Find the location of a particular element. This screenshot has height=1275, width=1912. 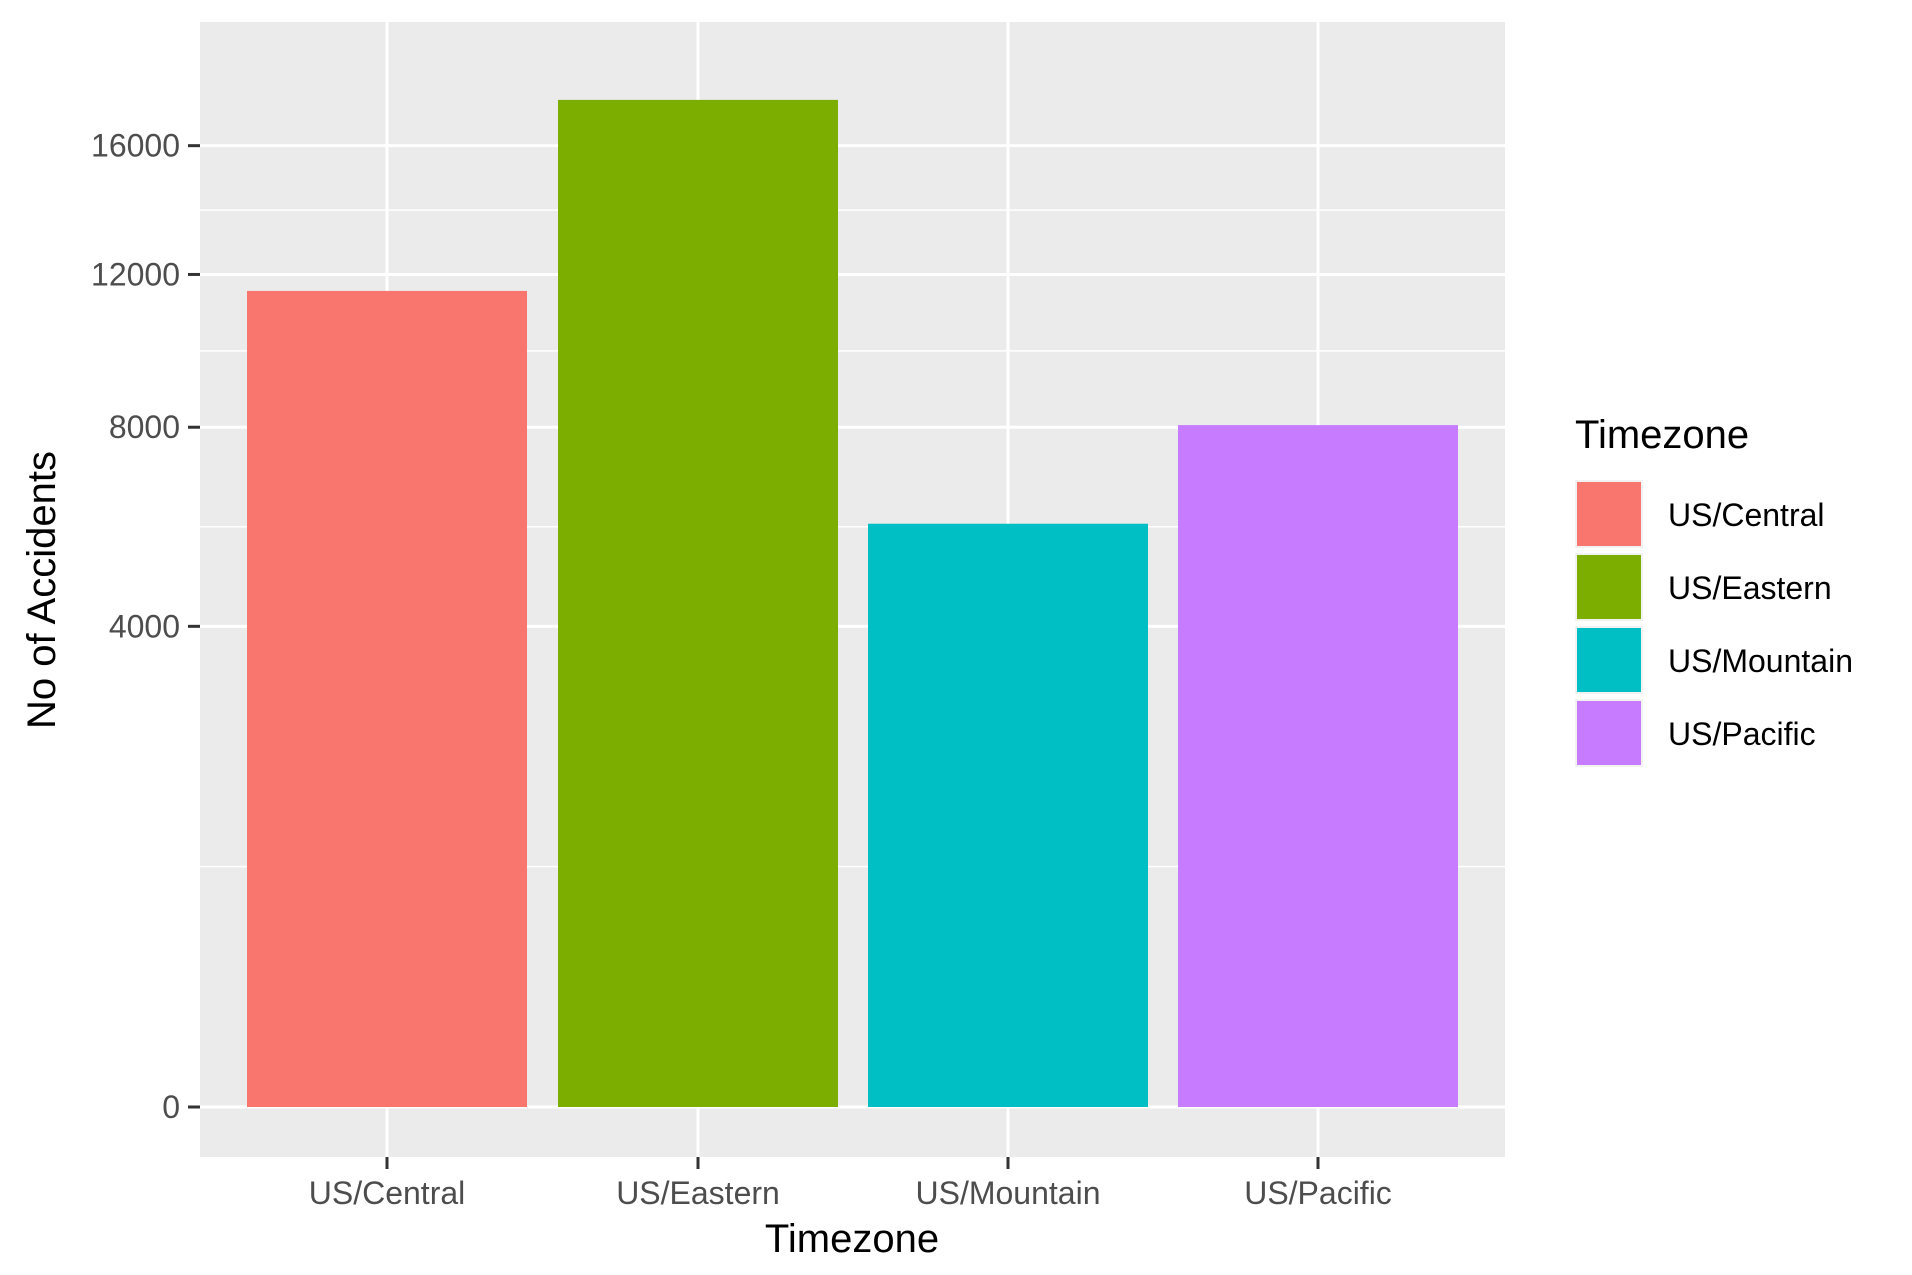

bar-us-pacific is located at coordinates (1318, 766).